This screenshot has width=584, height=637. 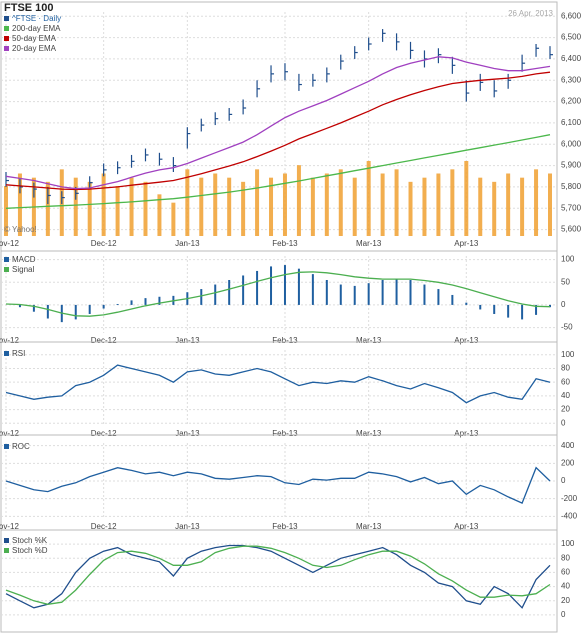 I want to click on y-tick-label: 6,500, so click(x=571, y=37).